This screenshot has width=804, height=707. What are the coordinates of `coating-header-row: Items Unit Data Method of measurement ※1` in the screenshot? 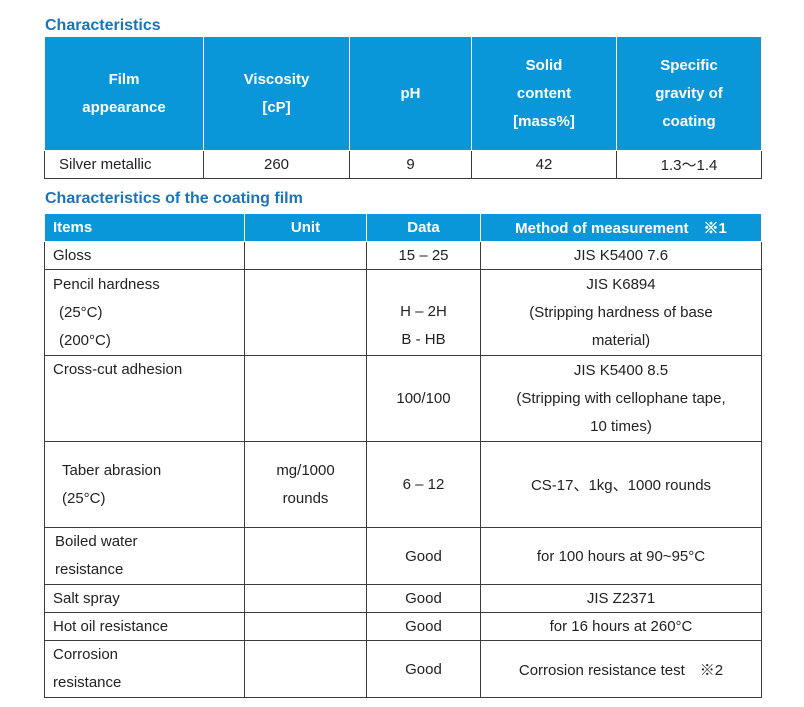 It's located at (403, 227).